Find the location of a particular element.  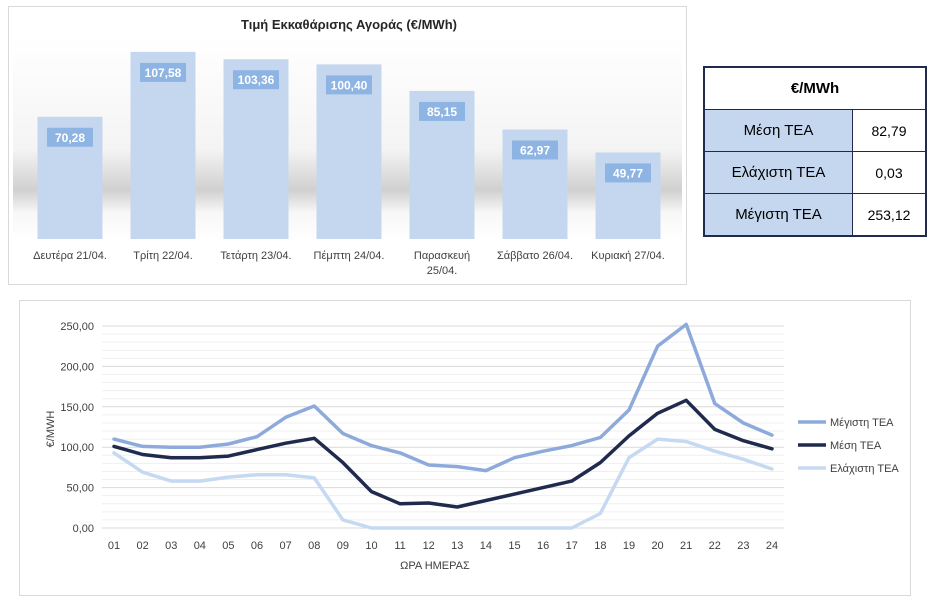

bar-category-label-5-line-2: 25/04. is located at coordinates (442, 271).